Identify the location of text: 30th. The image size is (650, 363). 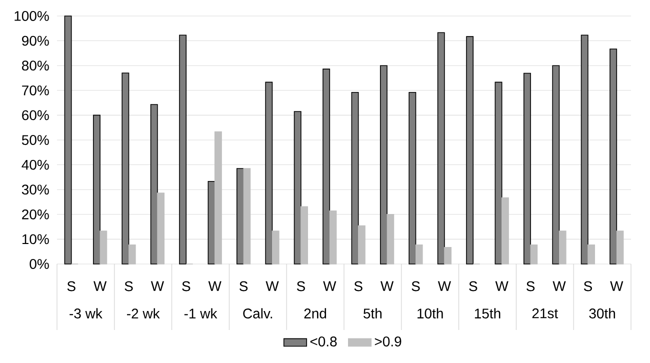
(602, 313).